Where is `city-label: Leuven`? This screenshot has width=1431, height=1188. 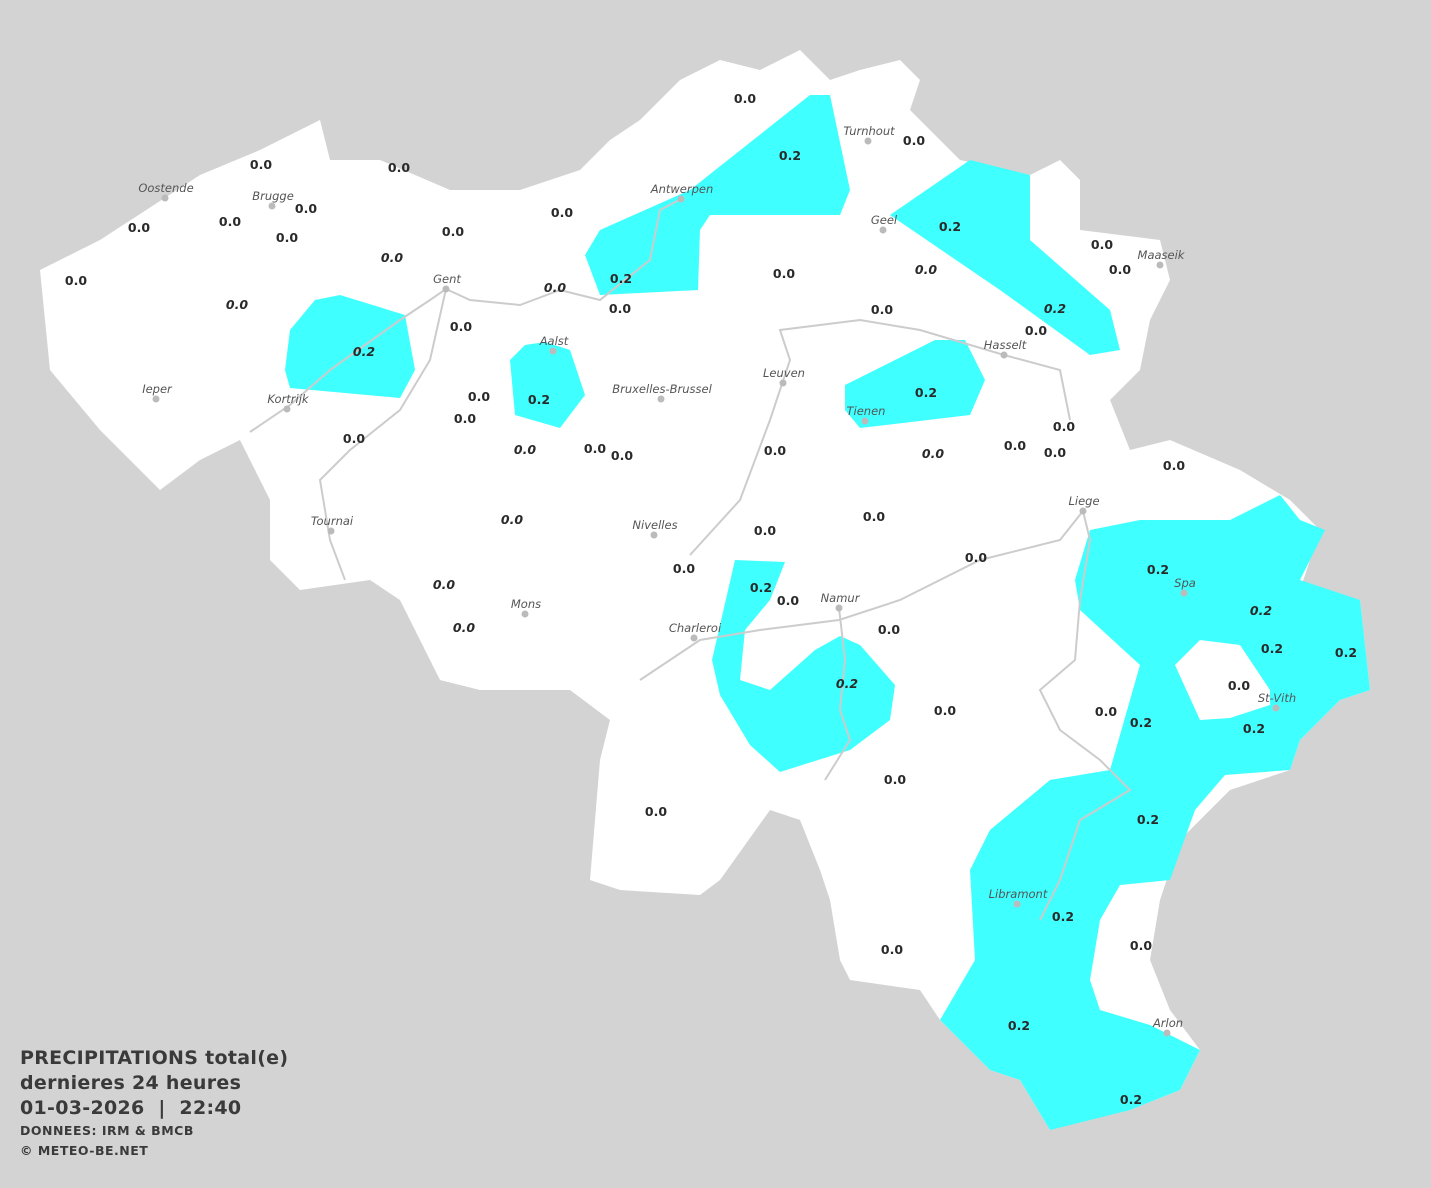 city-label: Leuven is located at coordinates (784, 373).